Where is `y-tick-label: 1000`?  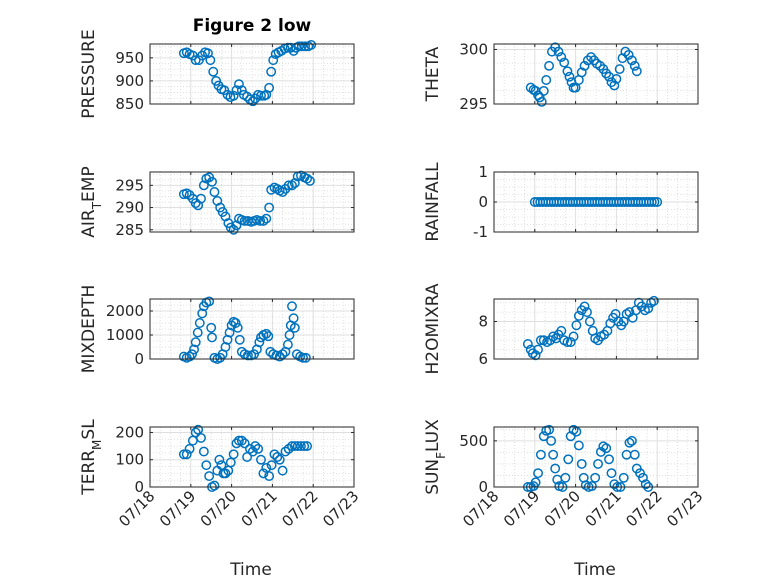 y-tick-label: 1000 is located at coordinates (125, 335).